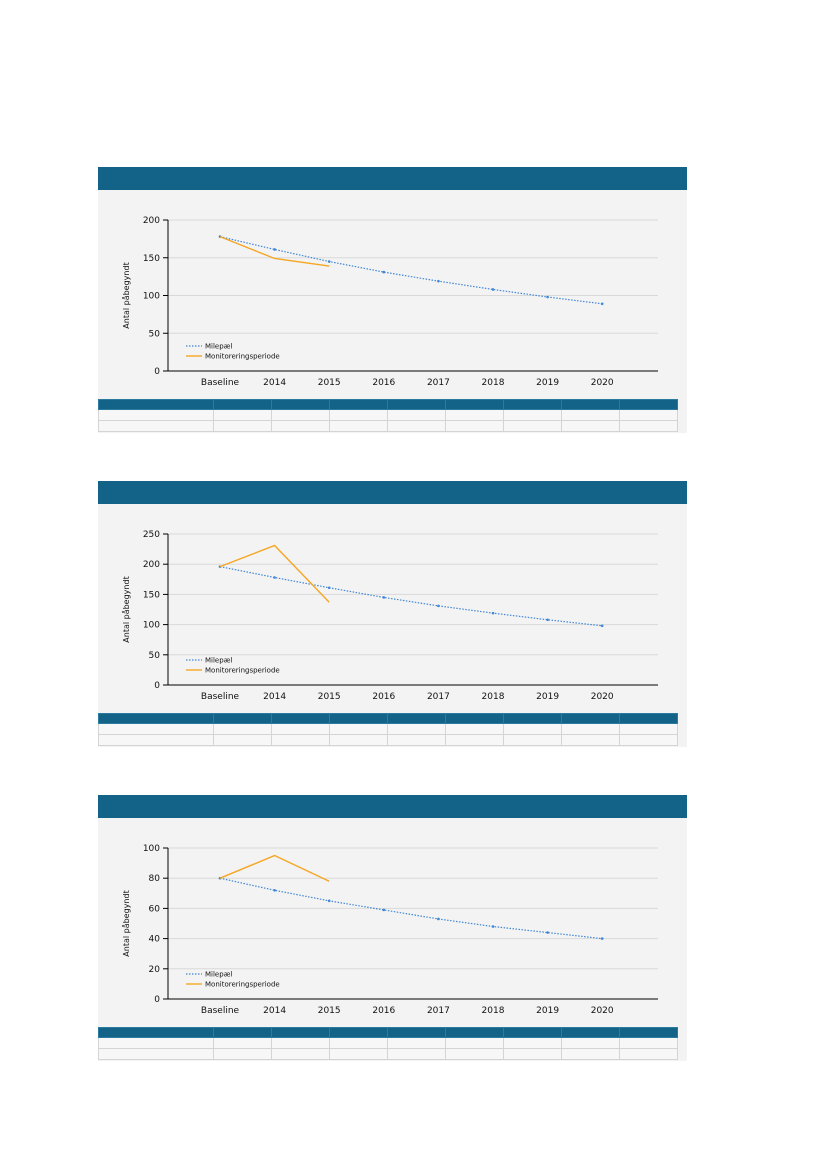  What do you see at coordinates (151, 535) in the screenshot?
I see `y-tick-label: 250` at bounding box center [151, 535].